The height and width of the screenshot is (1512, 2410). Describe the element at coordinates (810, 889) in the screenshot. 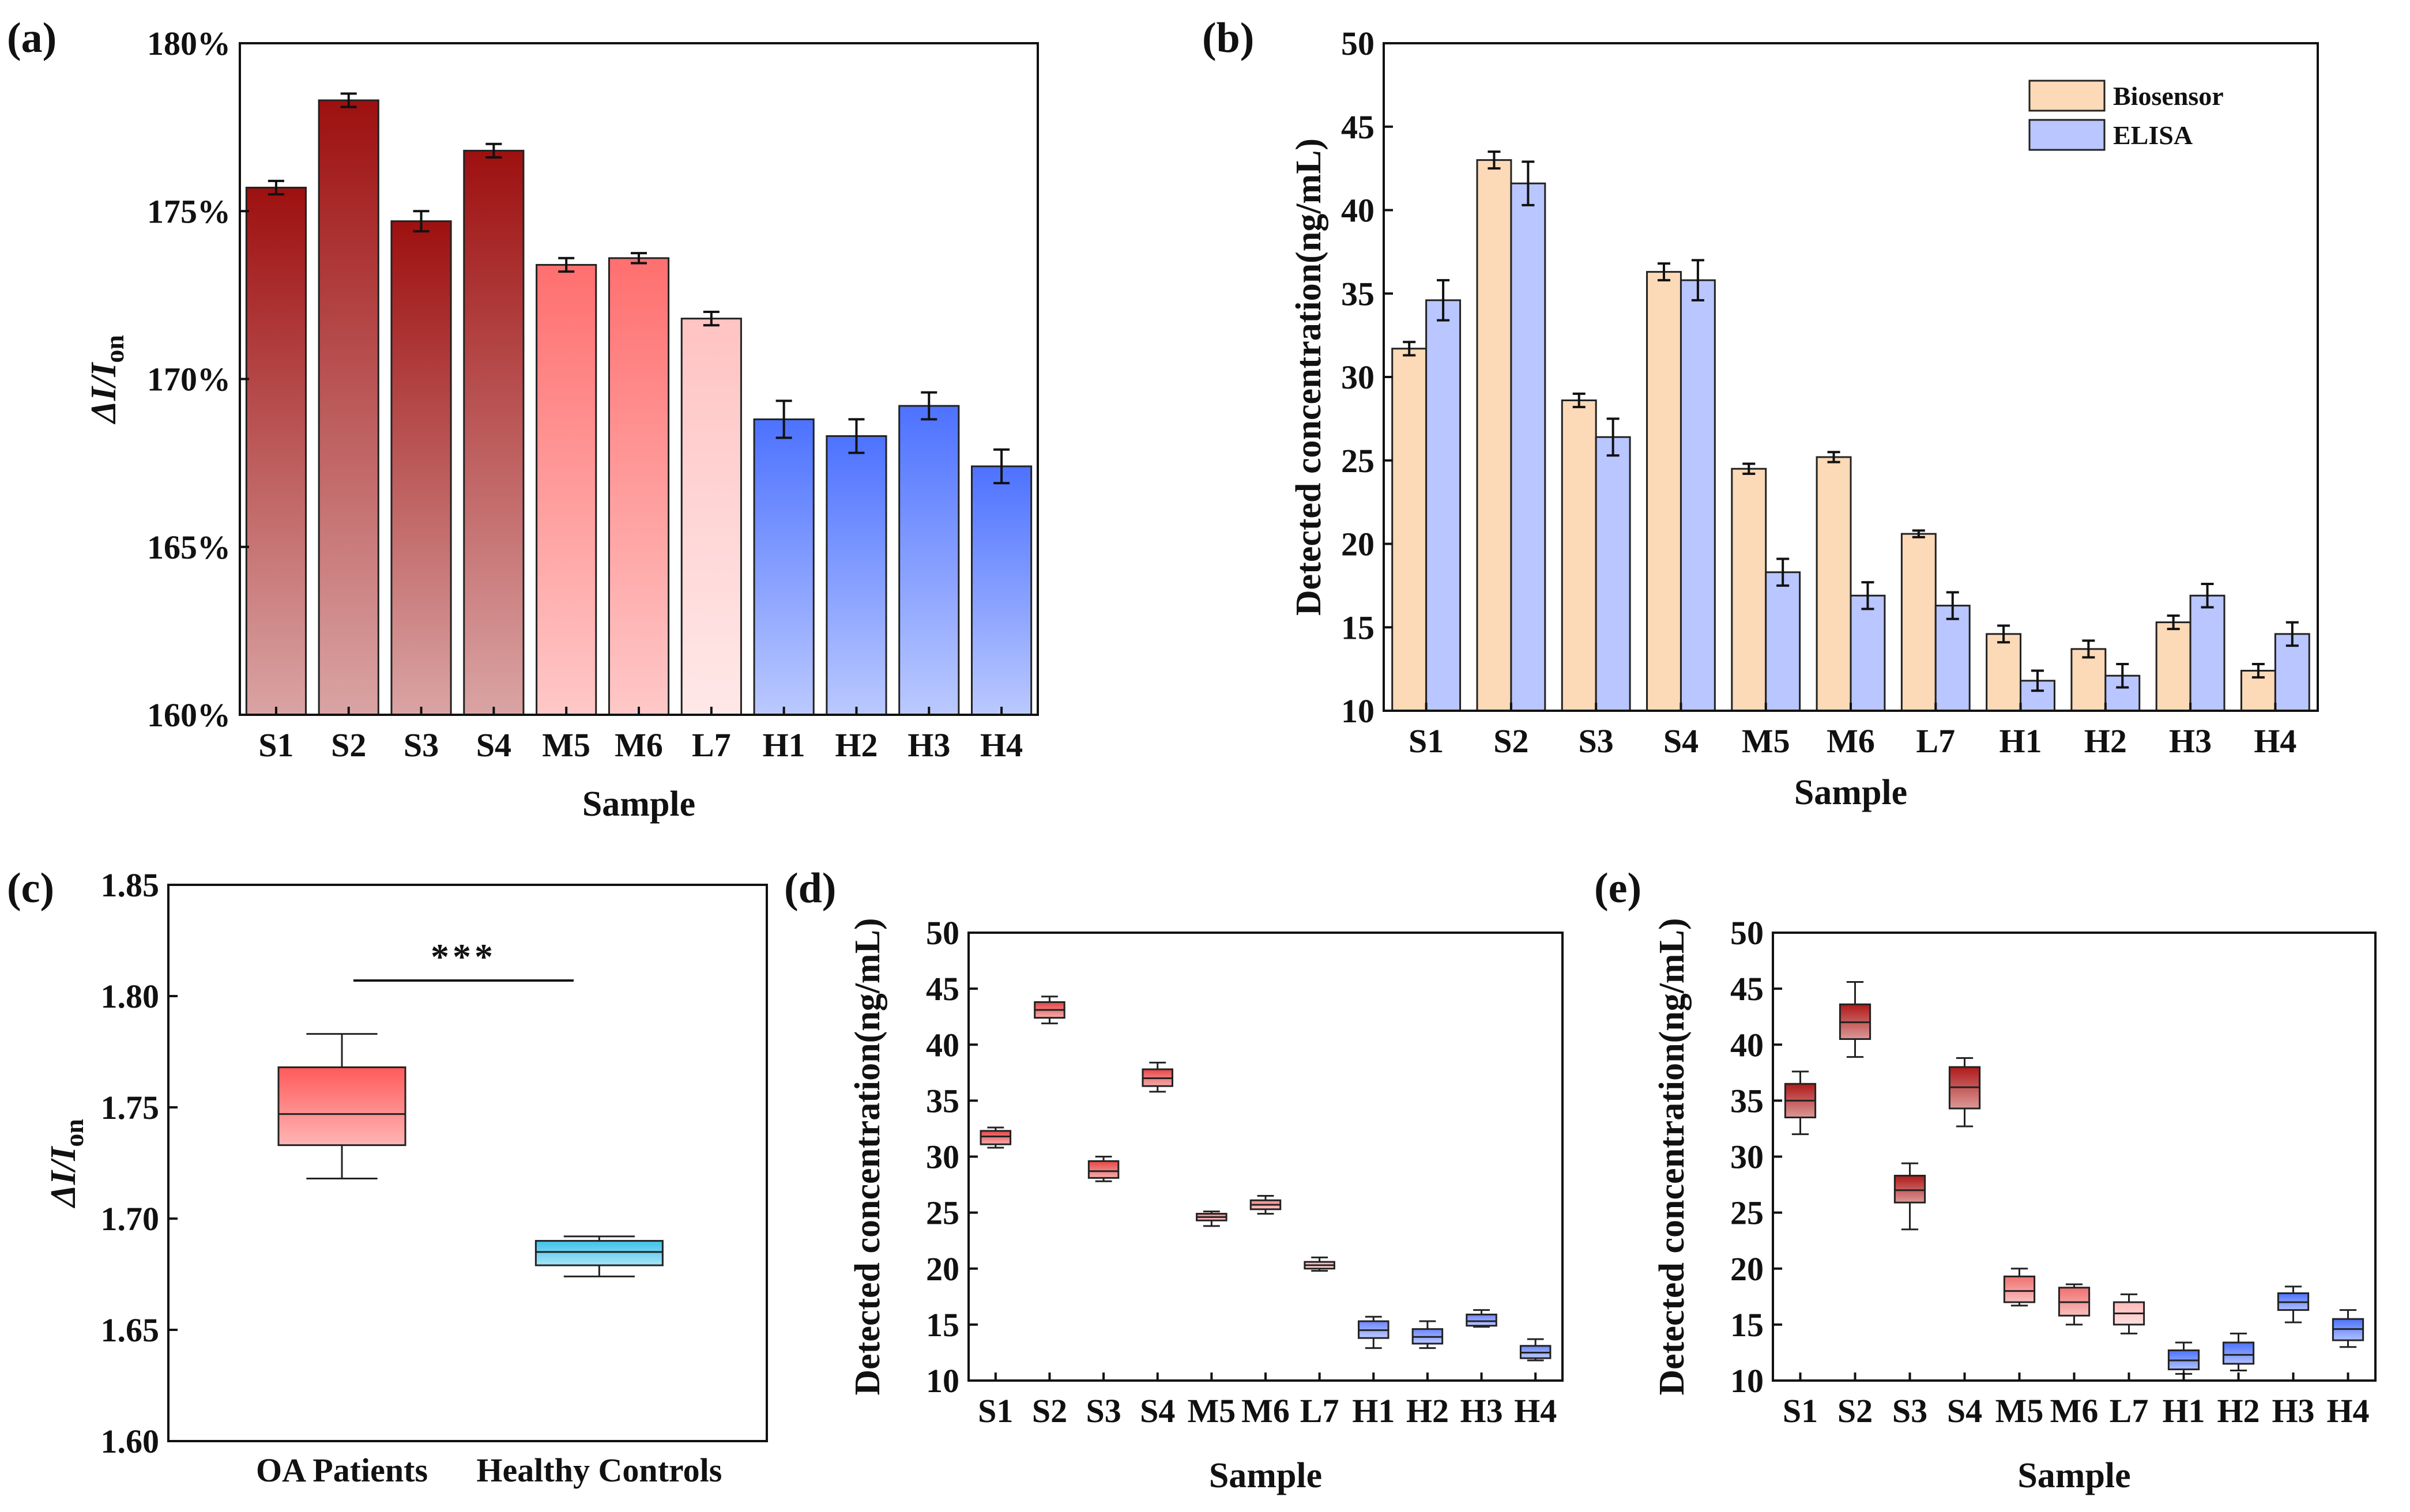

I see `panel-label: (d)` at that location.